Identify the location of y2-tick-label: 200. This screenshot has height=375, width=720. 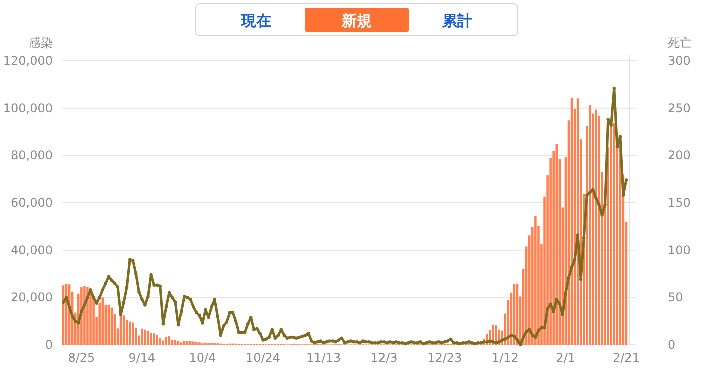
(679, 155).